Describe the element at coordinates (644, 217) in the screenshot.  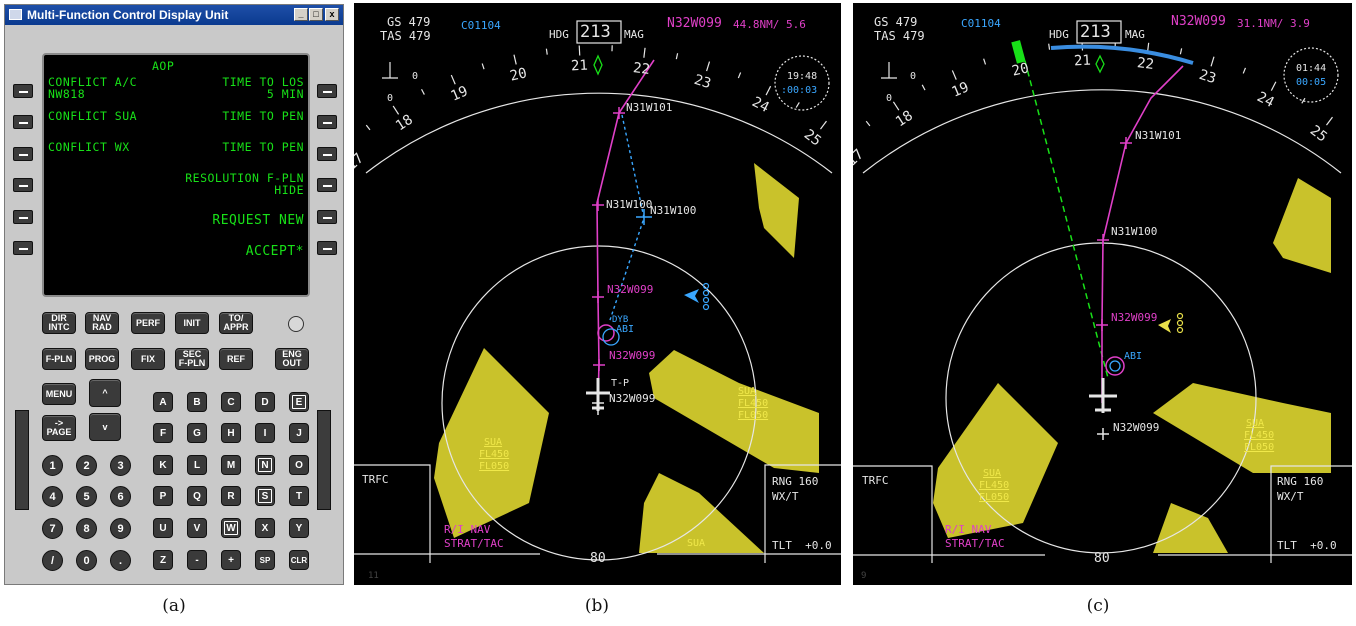
I see `mod-waypoint-icon` at that location.